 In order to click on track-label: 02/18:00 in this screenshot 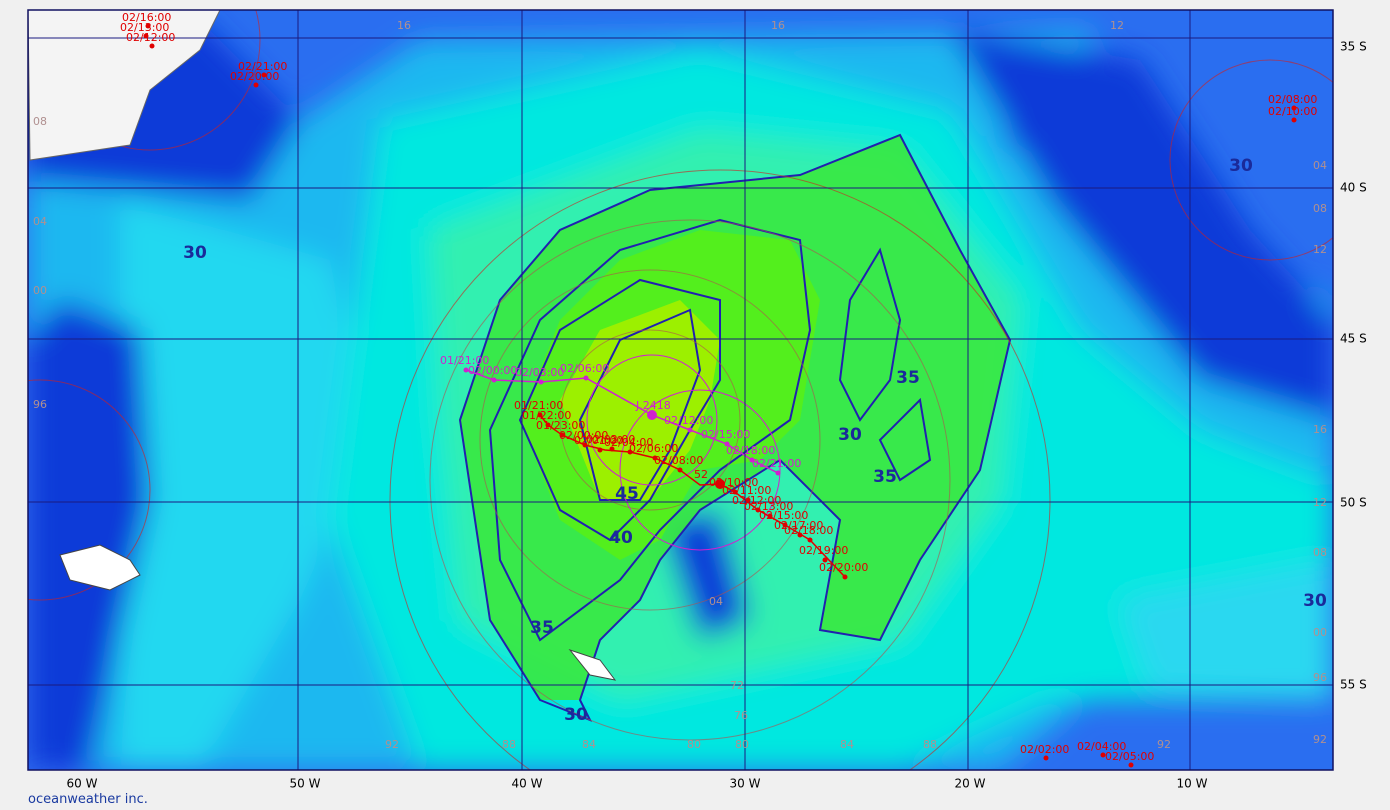, I will do `click(808, 530)`.